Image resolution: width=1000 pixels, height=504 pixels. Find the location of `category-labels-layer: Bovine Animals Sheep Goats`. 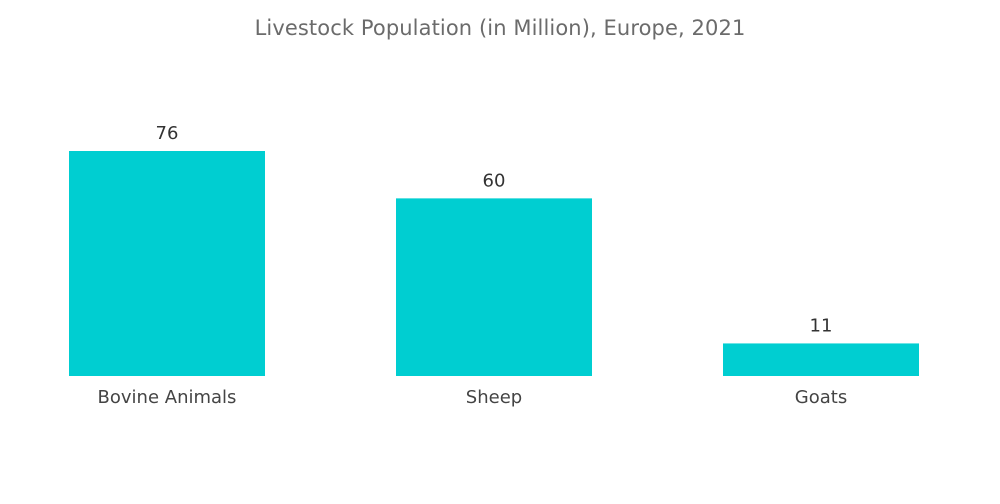

category-labels-layer: Bovine Animals Sheep Goats is located at coordinates (473, 397).